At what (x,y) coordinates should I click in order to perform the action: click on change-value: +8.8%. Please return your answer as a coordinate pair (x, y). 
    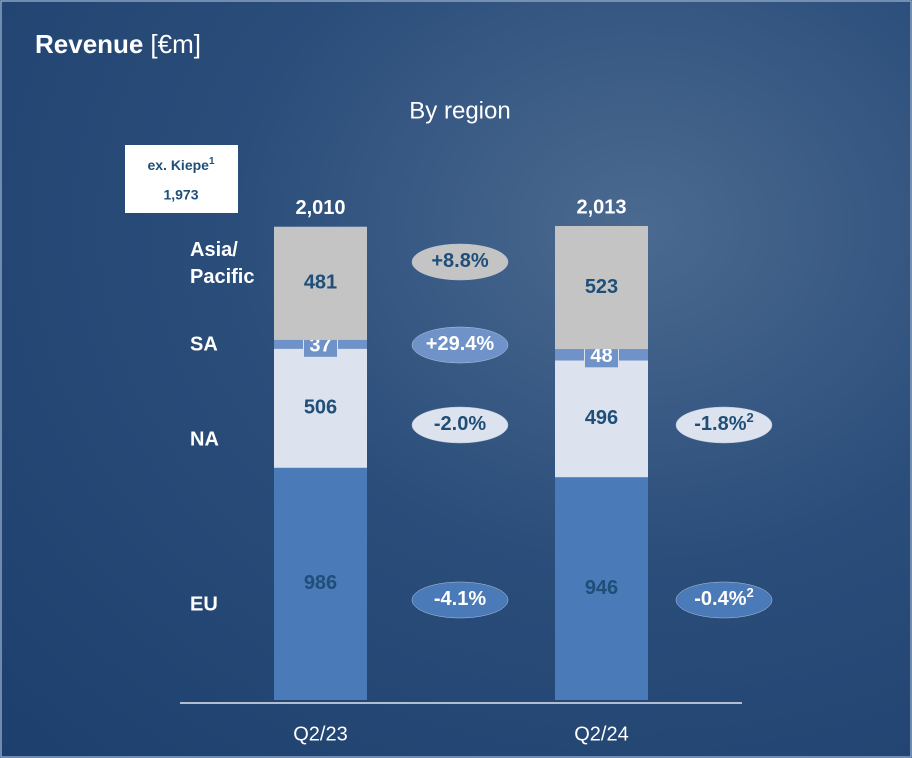
    Looking at the image, I should click on (459, 261).